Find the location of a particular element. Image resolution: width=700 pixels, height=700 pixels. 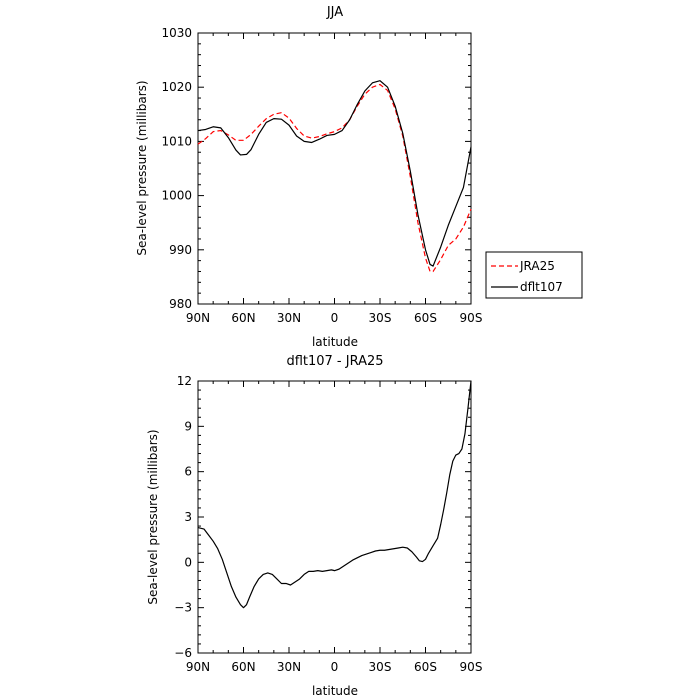

top-x-tick-label: 90S is located at coordinates (471, 318).